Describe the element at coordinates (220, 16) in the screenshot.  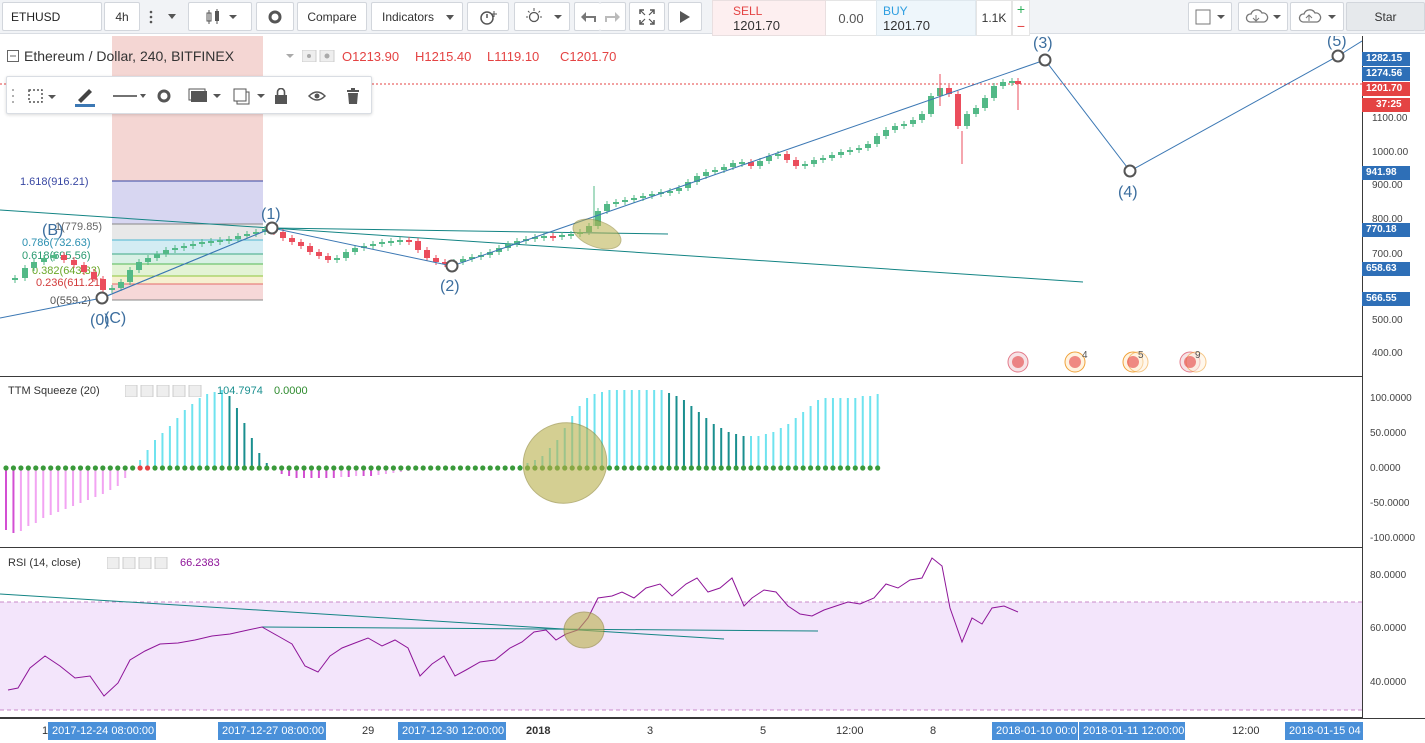
I see `chart-style-button` at that location.